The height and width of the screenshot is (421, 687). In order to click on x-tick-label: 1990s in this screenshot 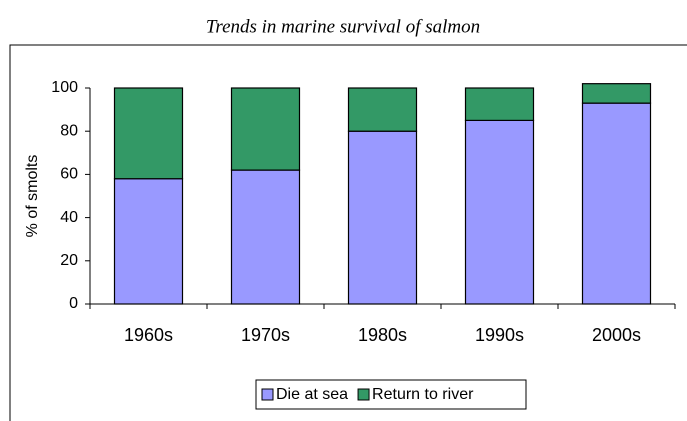, I will do `click(499, 335)`.